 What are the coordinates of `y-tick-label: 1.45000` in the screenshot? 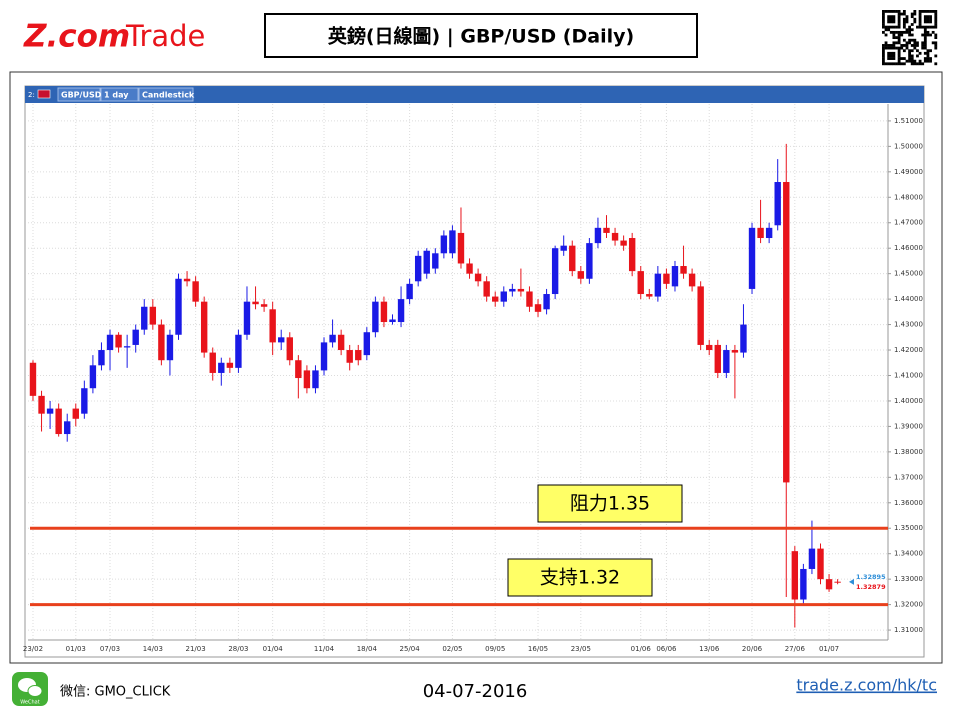 It's located at (908, 274).